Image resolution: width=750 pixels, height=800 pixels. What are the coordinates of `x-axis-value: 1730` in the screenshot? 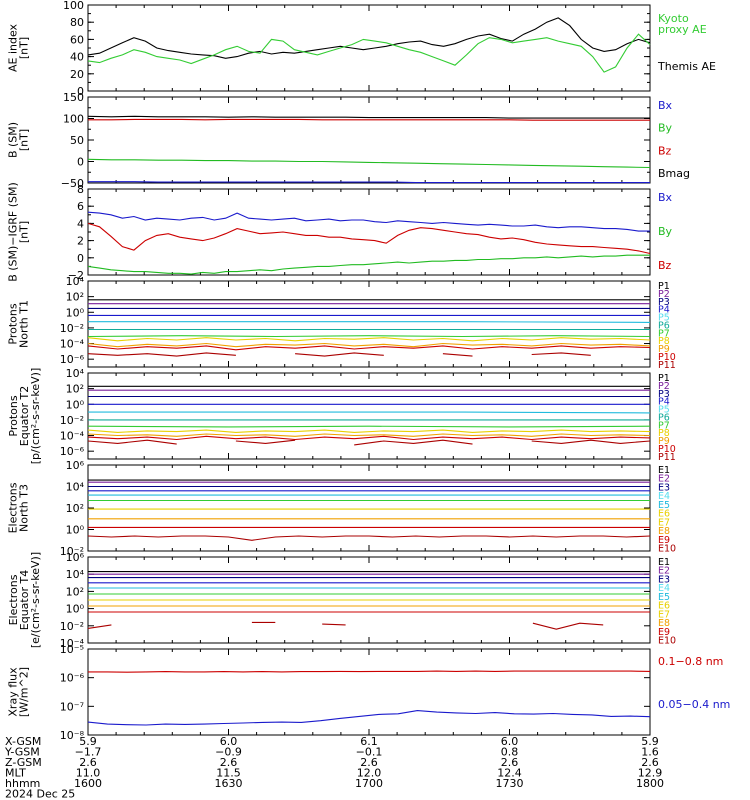 It's located at (510, 783).